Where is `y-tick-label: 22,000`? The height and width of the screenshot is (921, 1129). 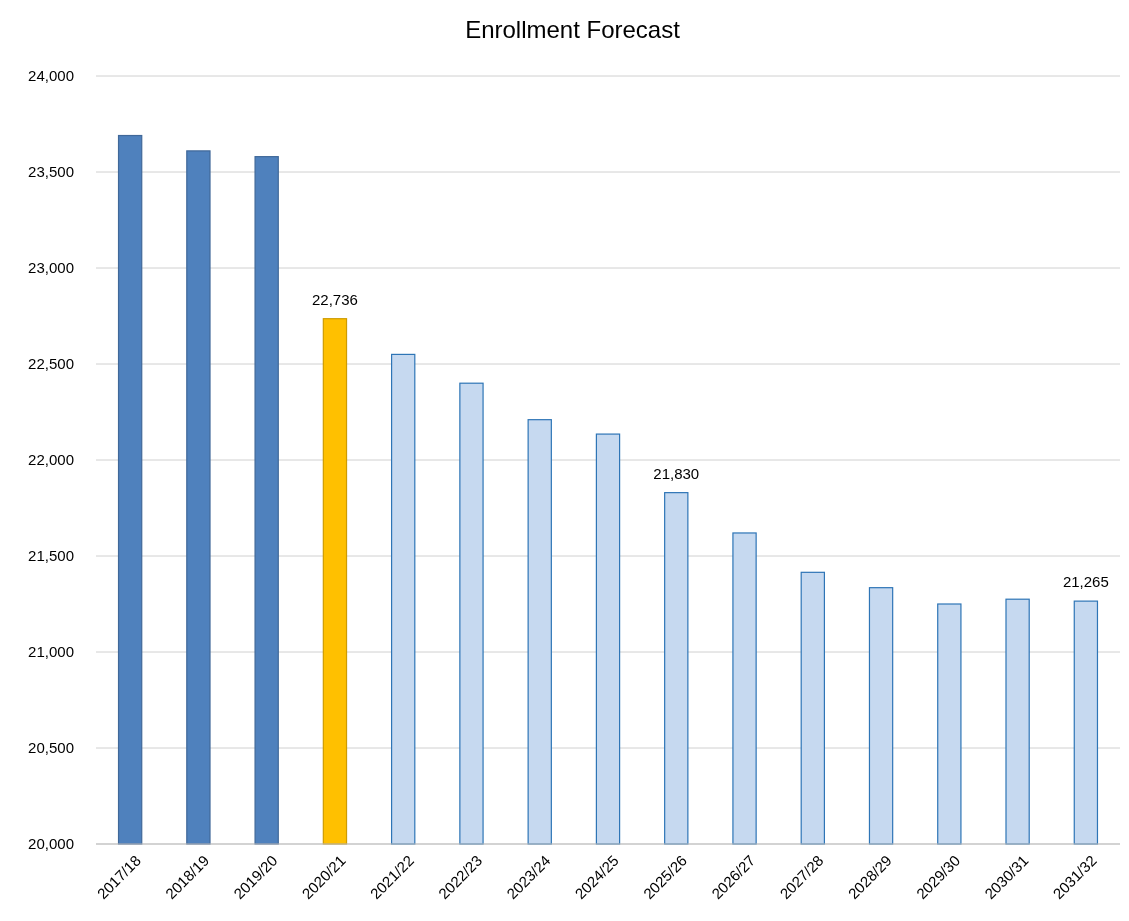
y-tick-label: 22,000 is located at coordinates (51, 460).